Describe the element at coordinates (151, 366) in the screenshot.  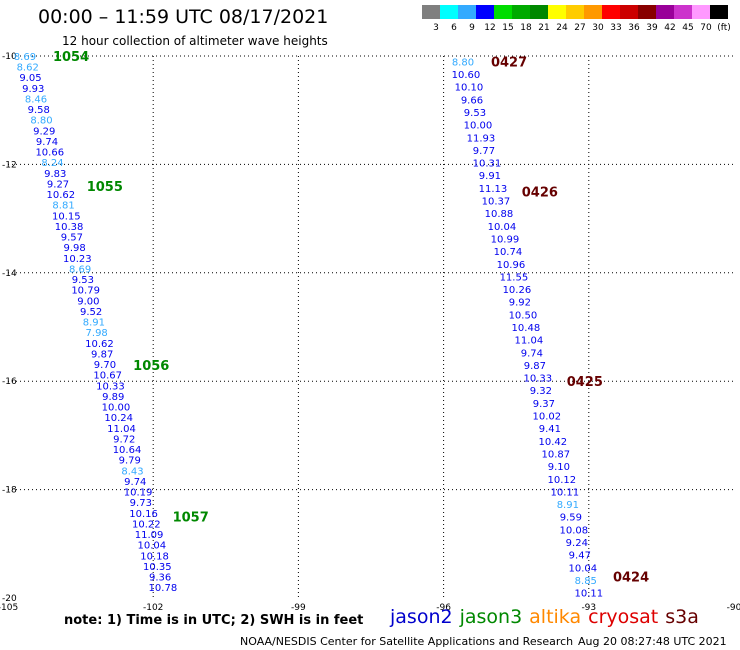
I see `time-label: 1056` at that location.